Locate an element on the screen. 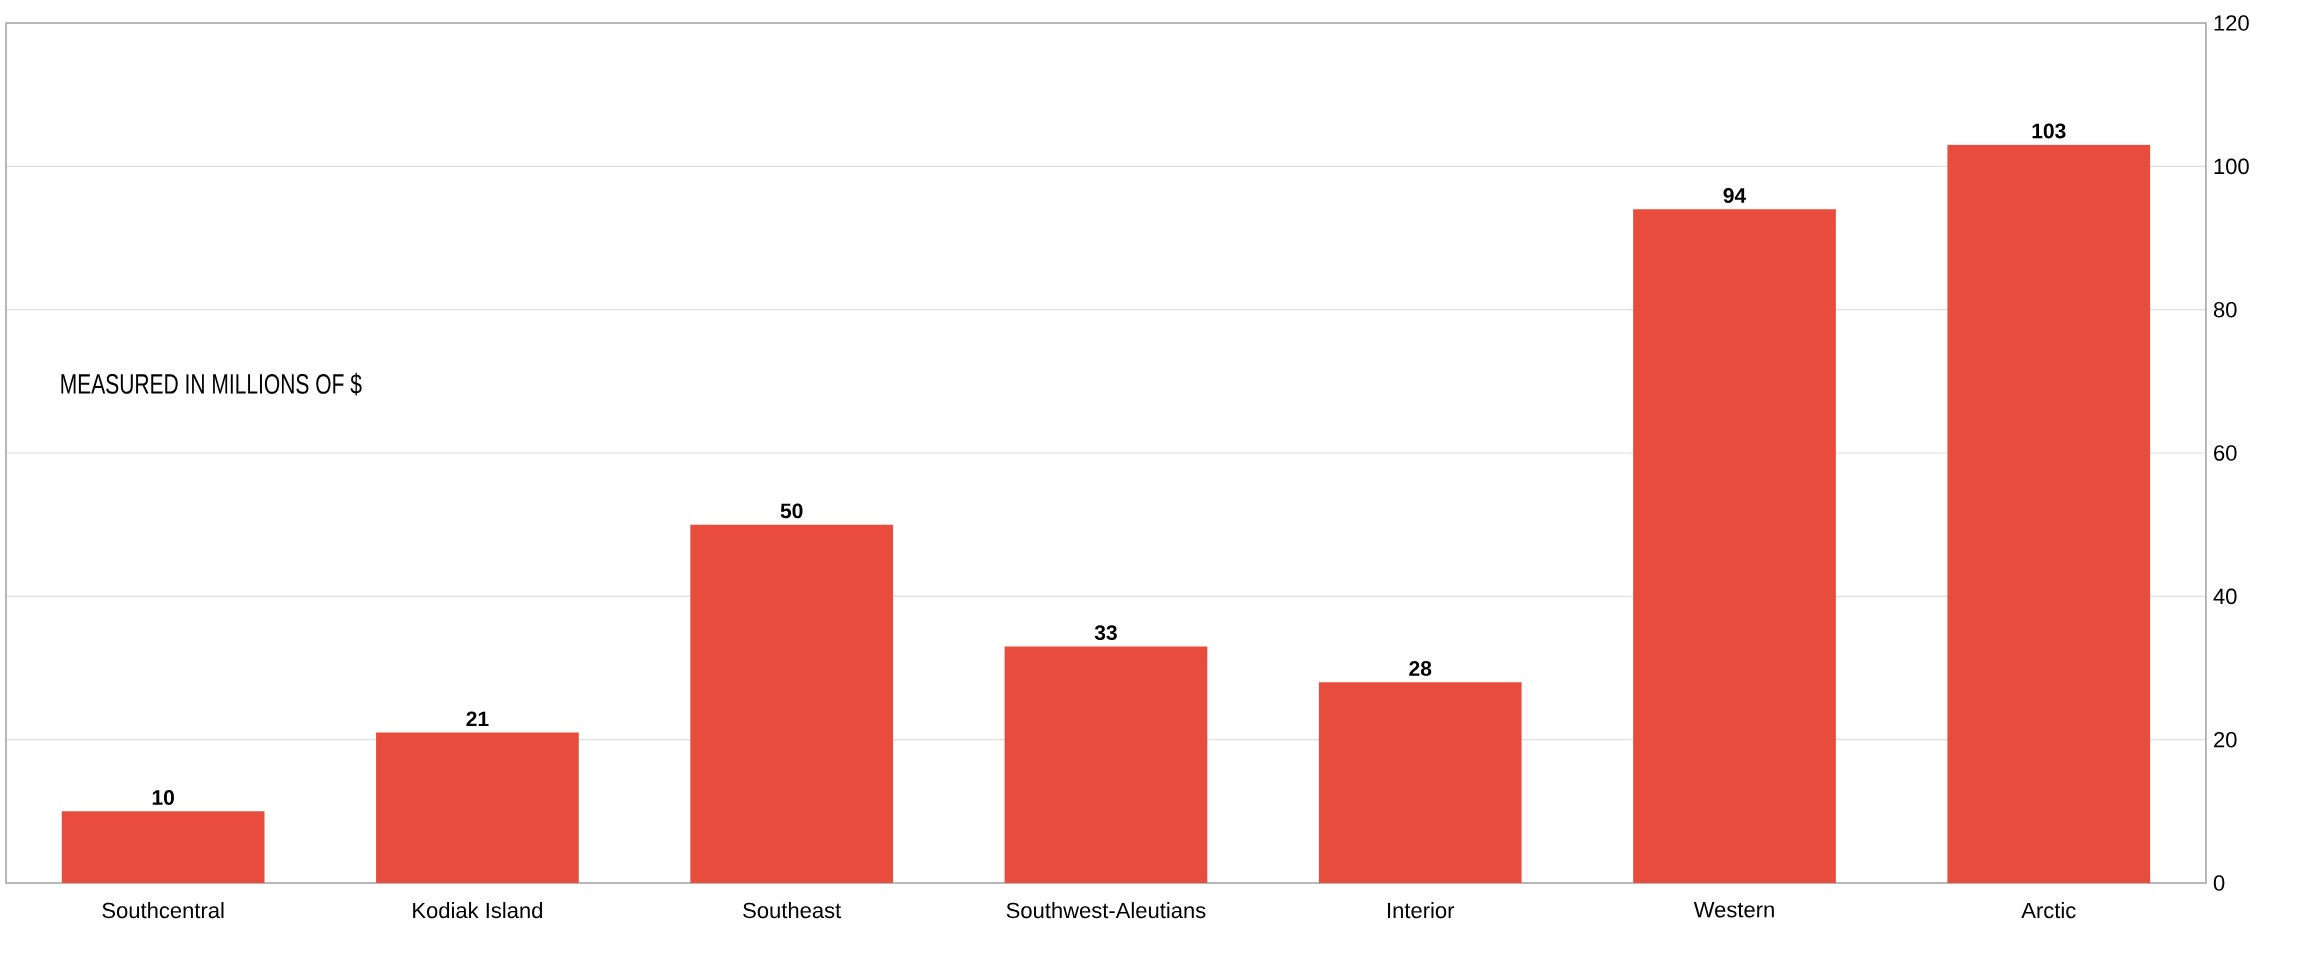 This screenshot has width=2305, height=955. y-tick-label: 40 is located at coordinates (2225, 596).